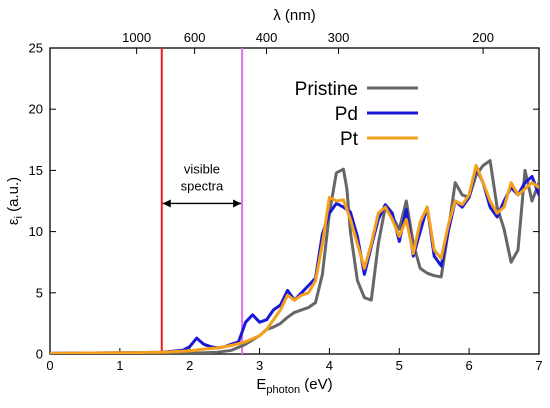 The width and height of the screenshot is (550, 408). What do you see at coordinates (283, 390) in the screenshot?
I see `x-axis-title-sub: photon` at bounding box center [283, 390].